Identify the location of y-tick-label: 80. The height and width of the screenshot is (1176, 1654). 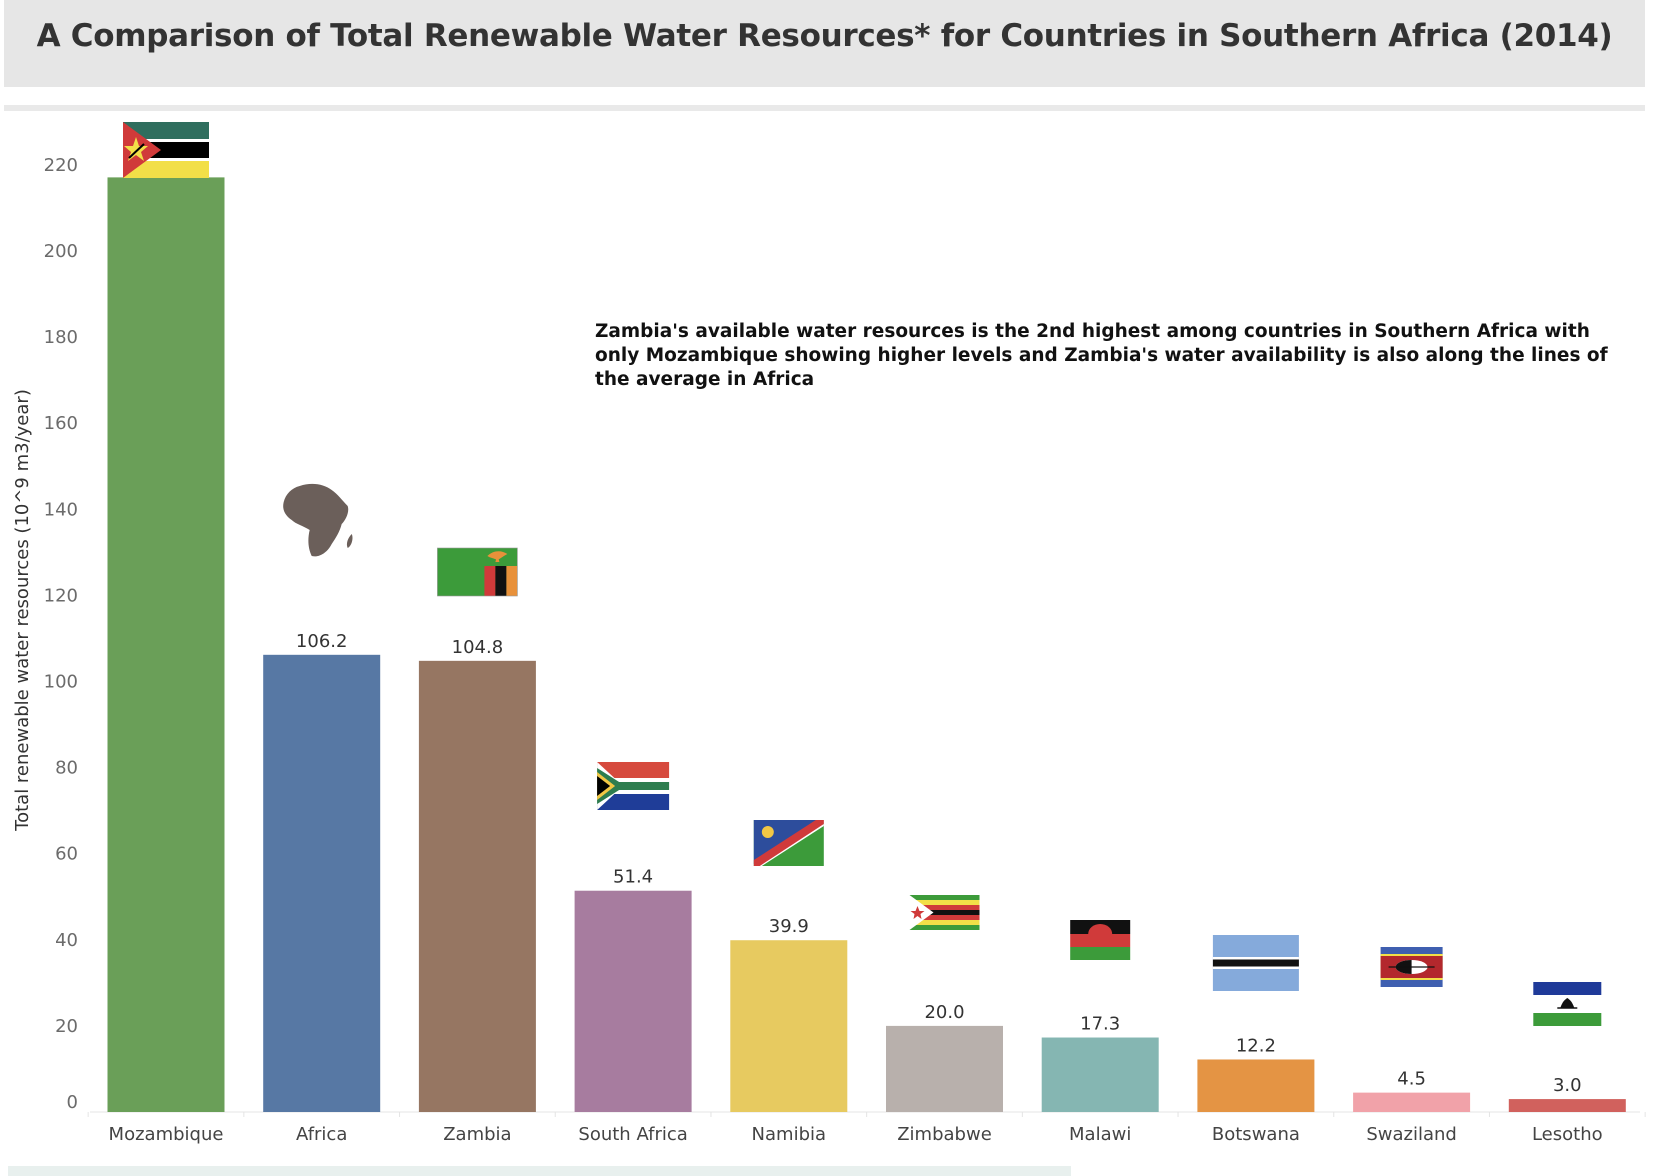
(66, 768).